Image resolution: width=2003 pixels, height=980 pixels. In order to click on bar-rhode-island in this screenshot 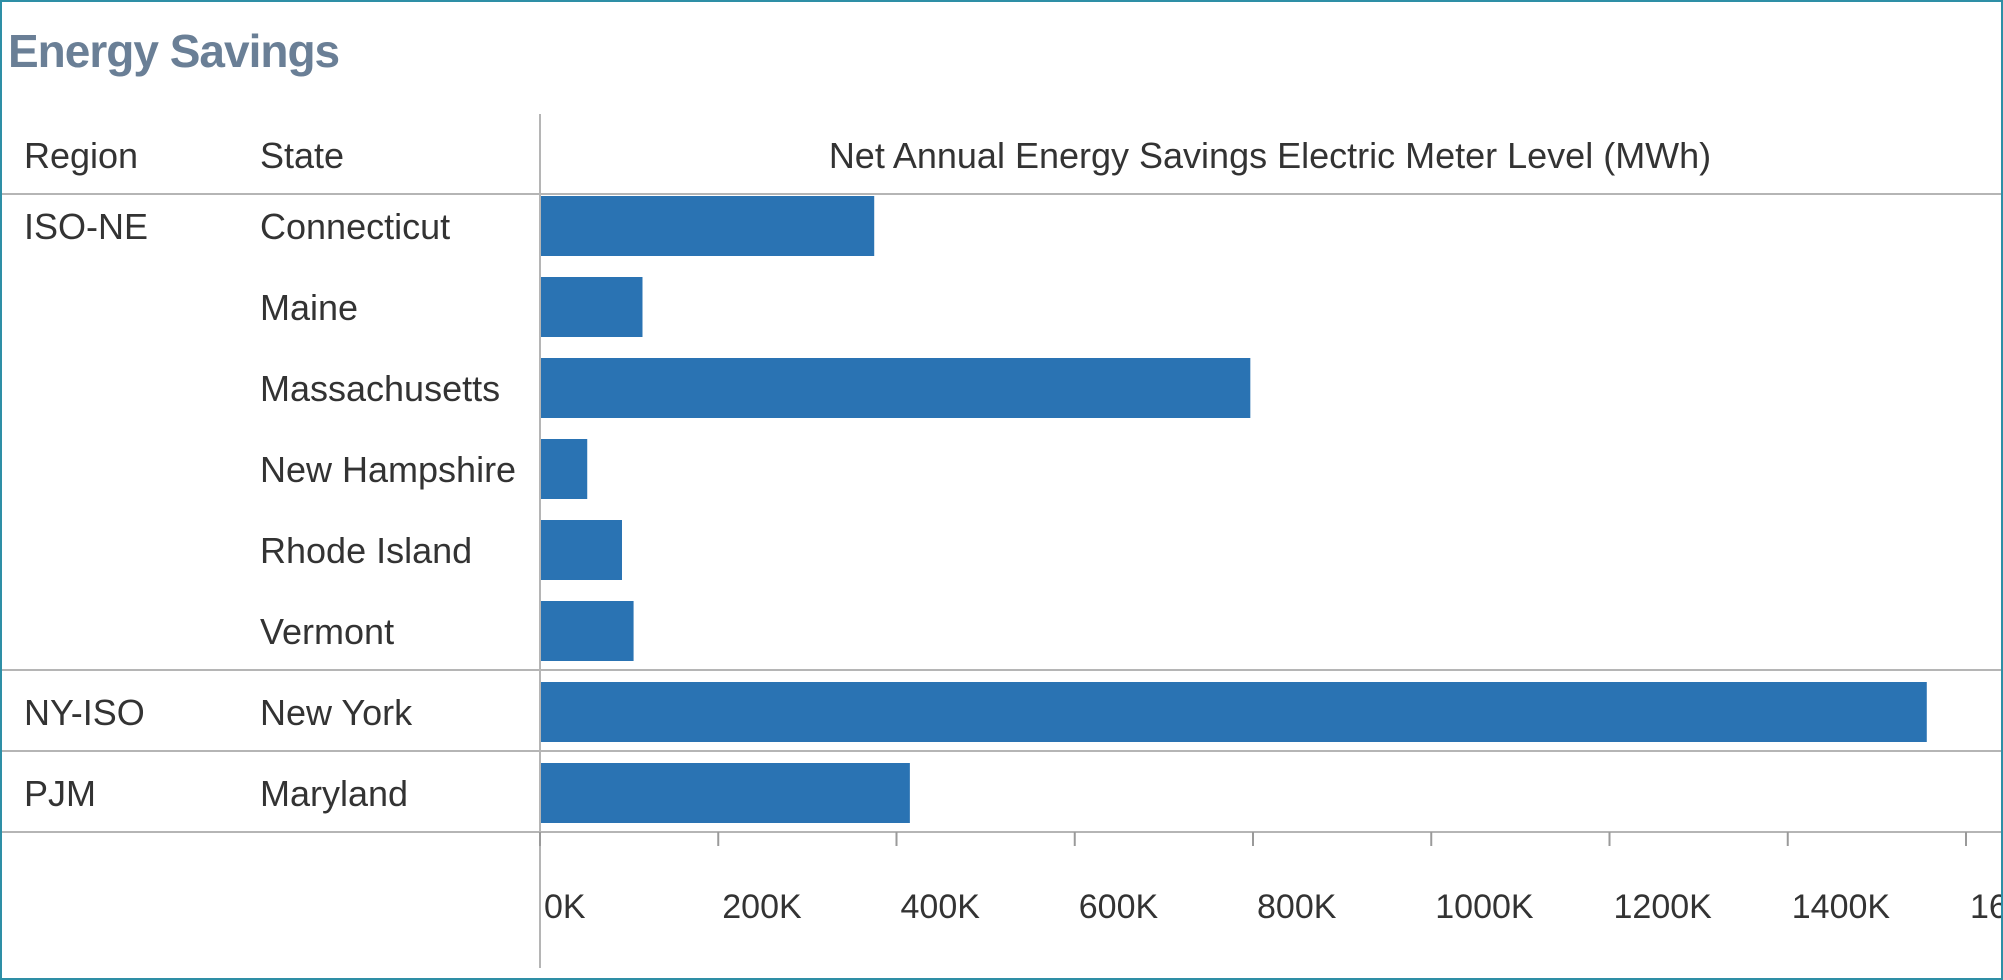, I will do `click(581, 550)`.